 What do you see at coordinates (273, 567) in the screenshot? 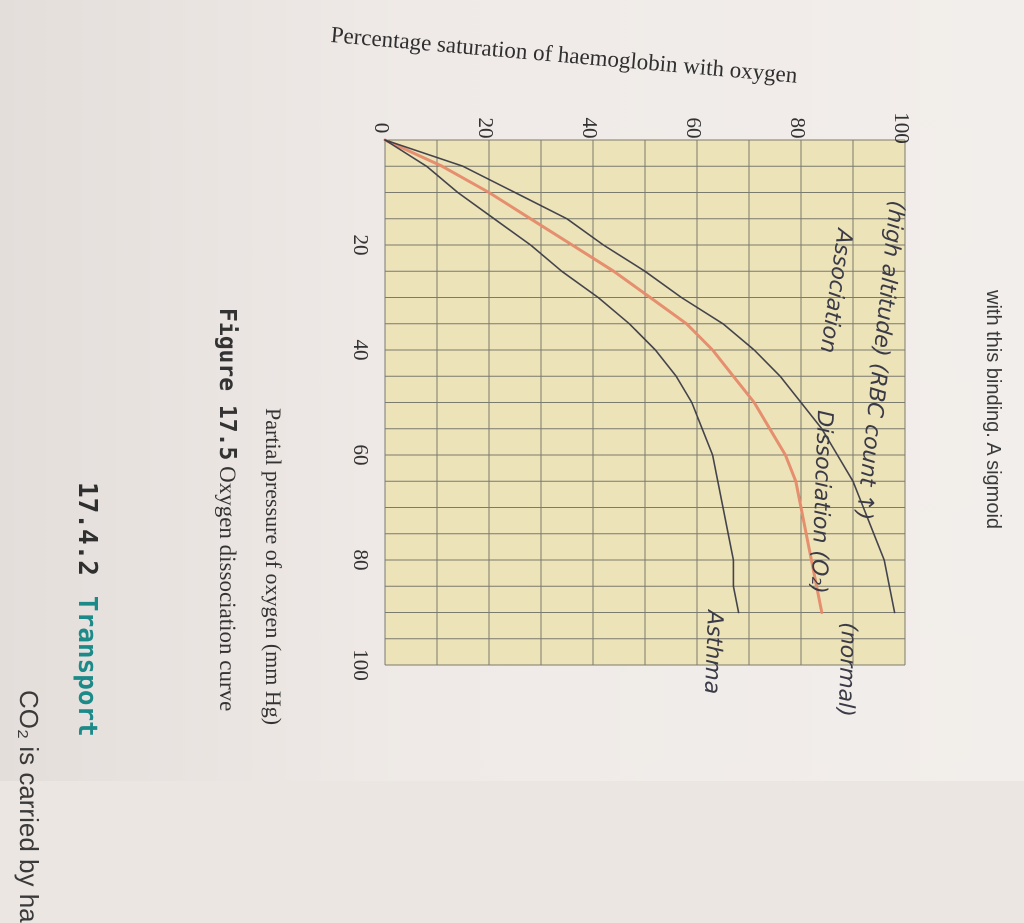
I see `x-axis-label: Partial pressure of oxygen (mm Hg)` at bounding box center [273, 567].